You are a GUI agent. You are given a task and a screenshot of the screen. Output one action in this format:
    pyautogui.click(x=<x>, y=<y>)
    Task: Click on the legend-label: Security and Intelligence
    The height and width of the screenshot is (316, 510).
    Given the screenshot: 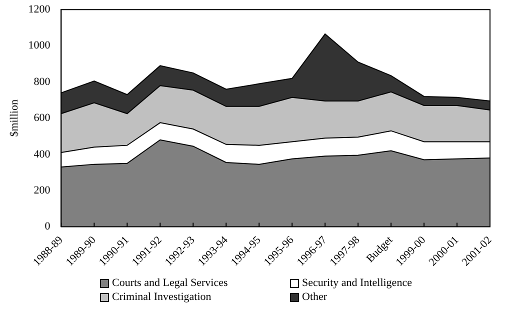 What is the action you would take?
    pyautogui.click(x=357, y=283)
    